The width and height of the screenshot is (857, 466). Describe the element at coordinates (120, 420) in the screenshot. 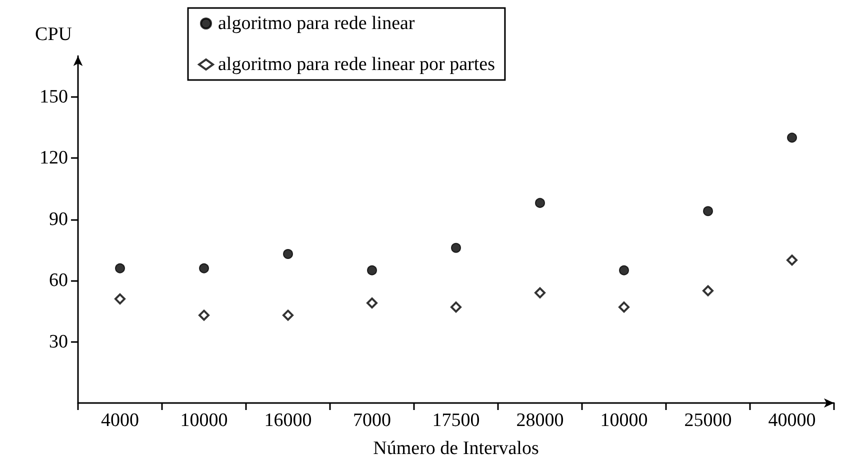

I see `x-tick-label: 4000` at that location.